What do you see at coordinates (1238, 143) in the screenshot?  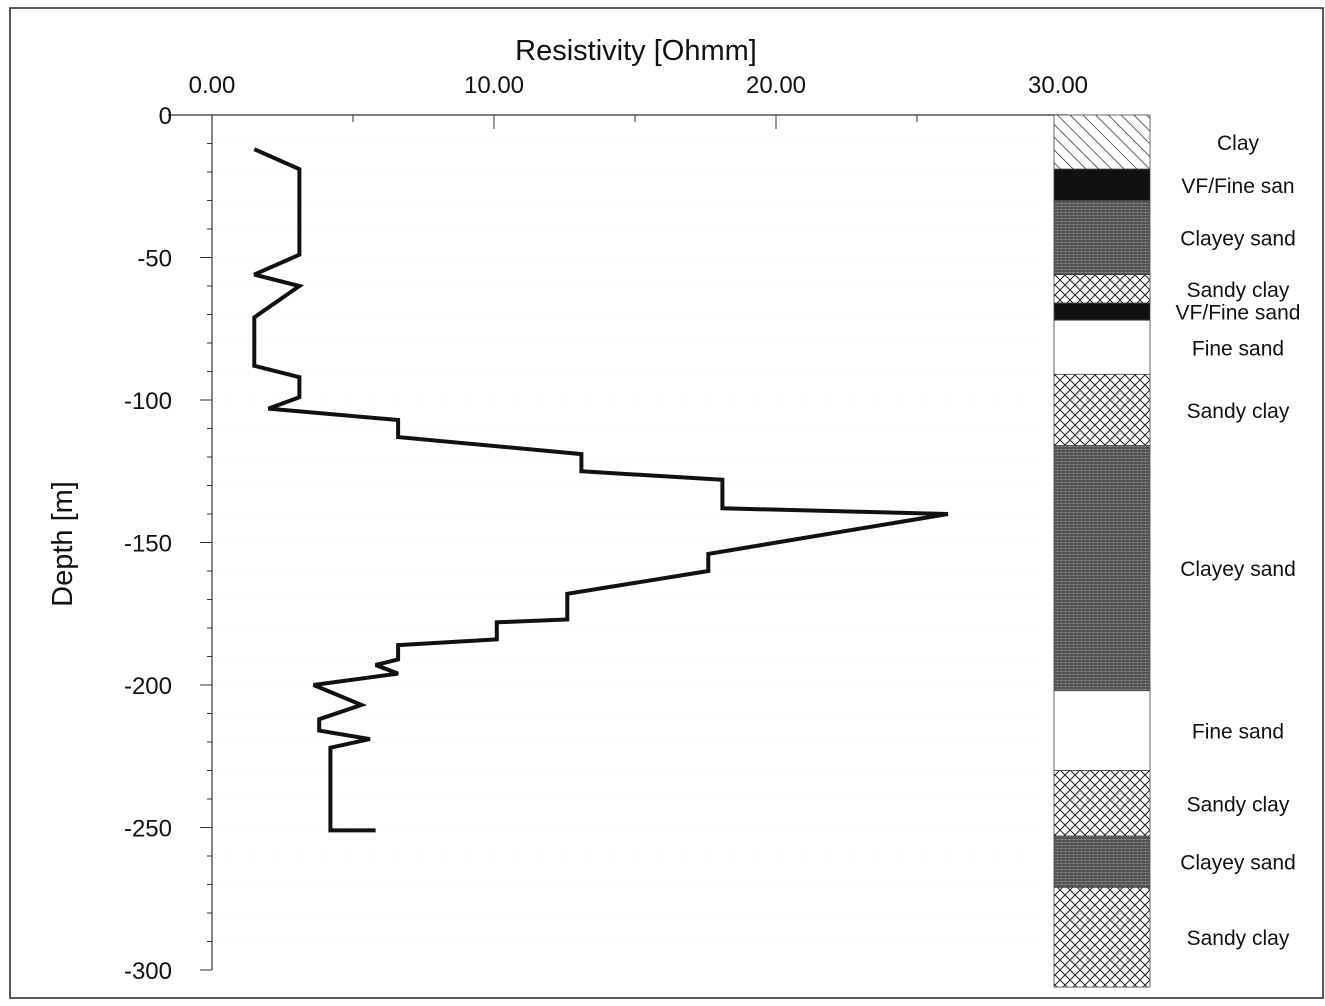 I see `lithology-label: Clay` at bounding box center [1238, 143].